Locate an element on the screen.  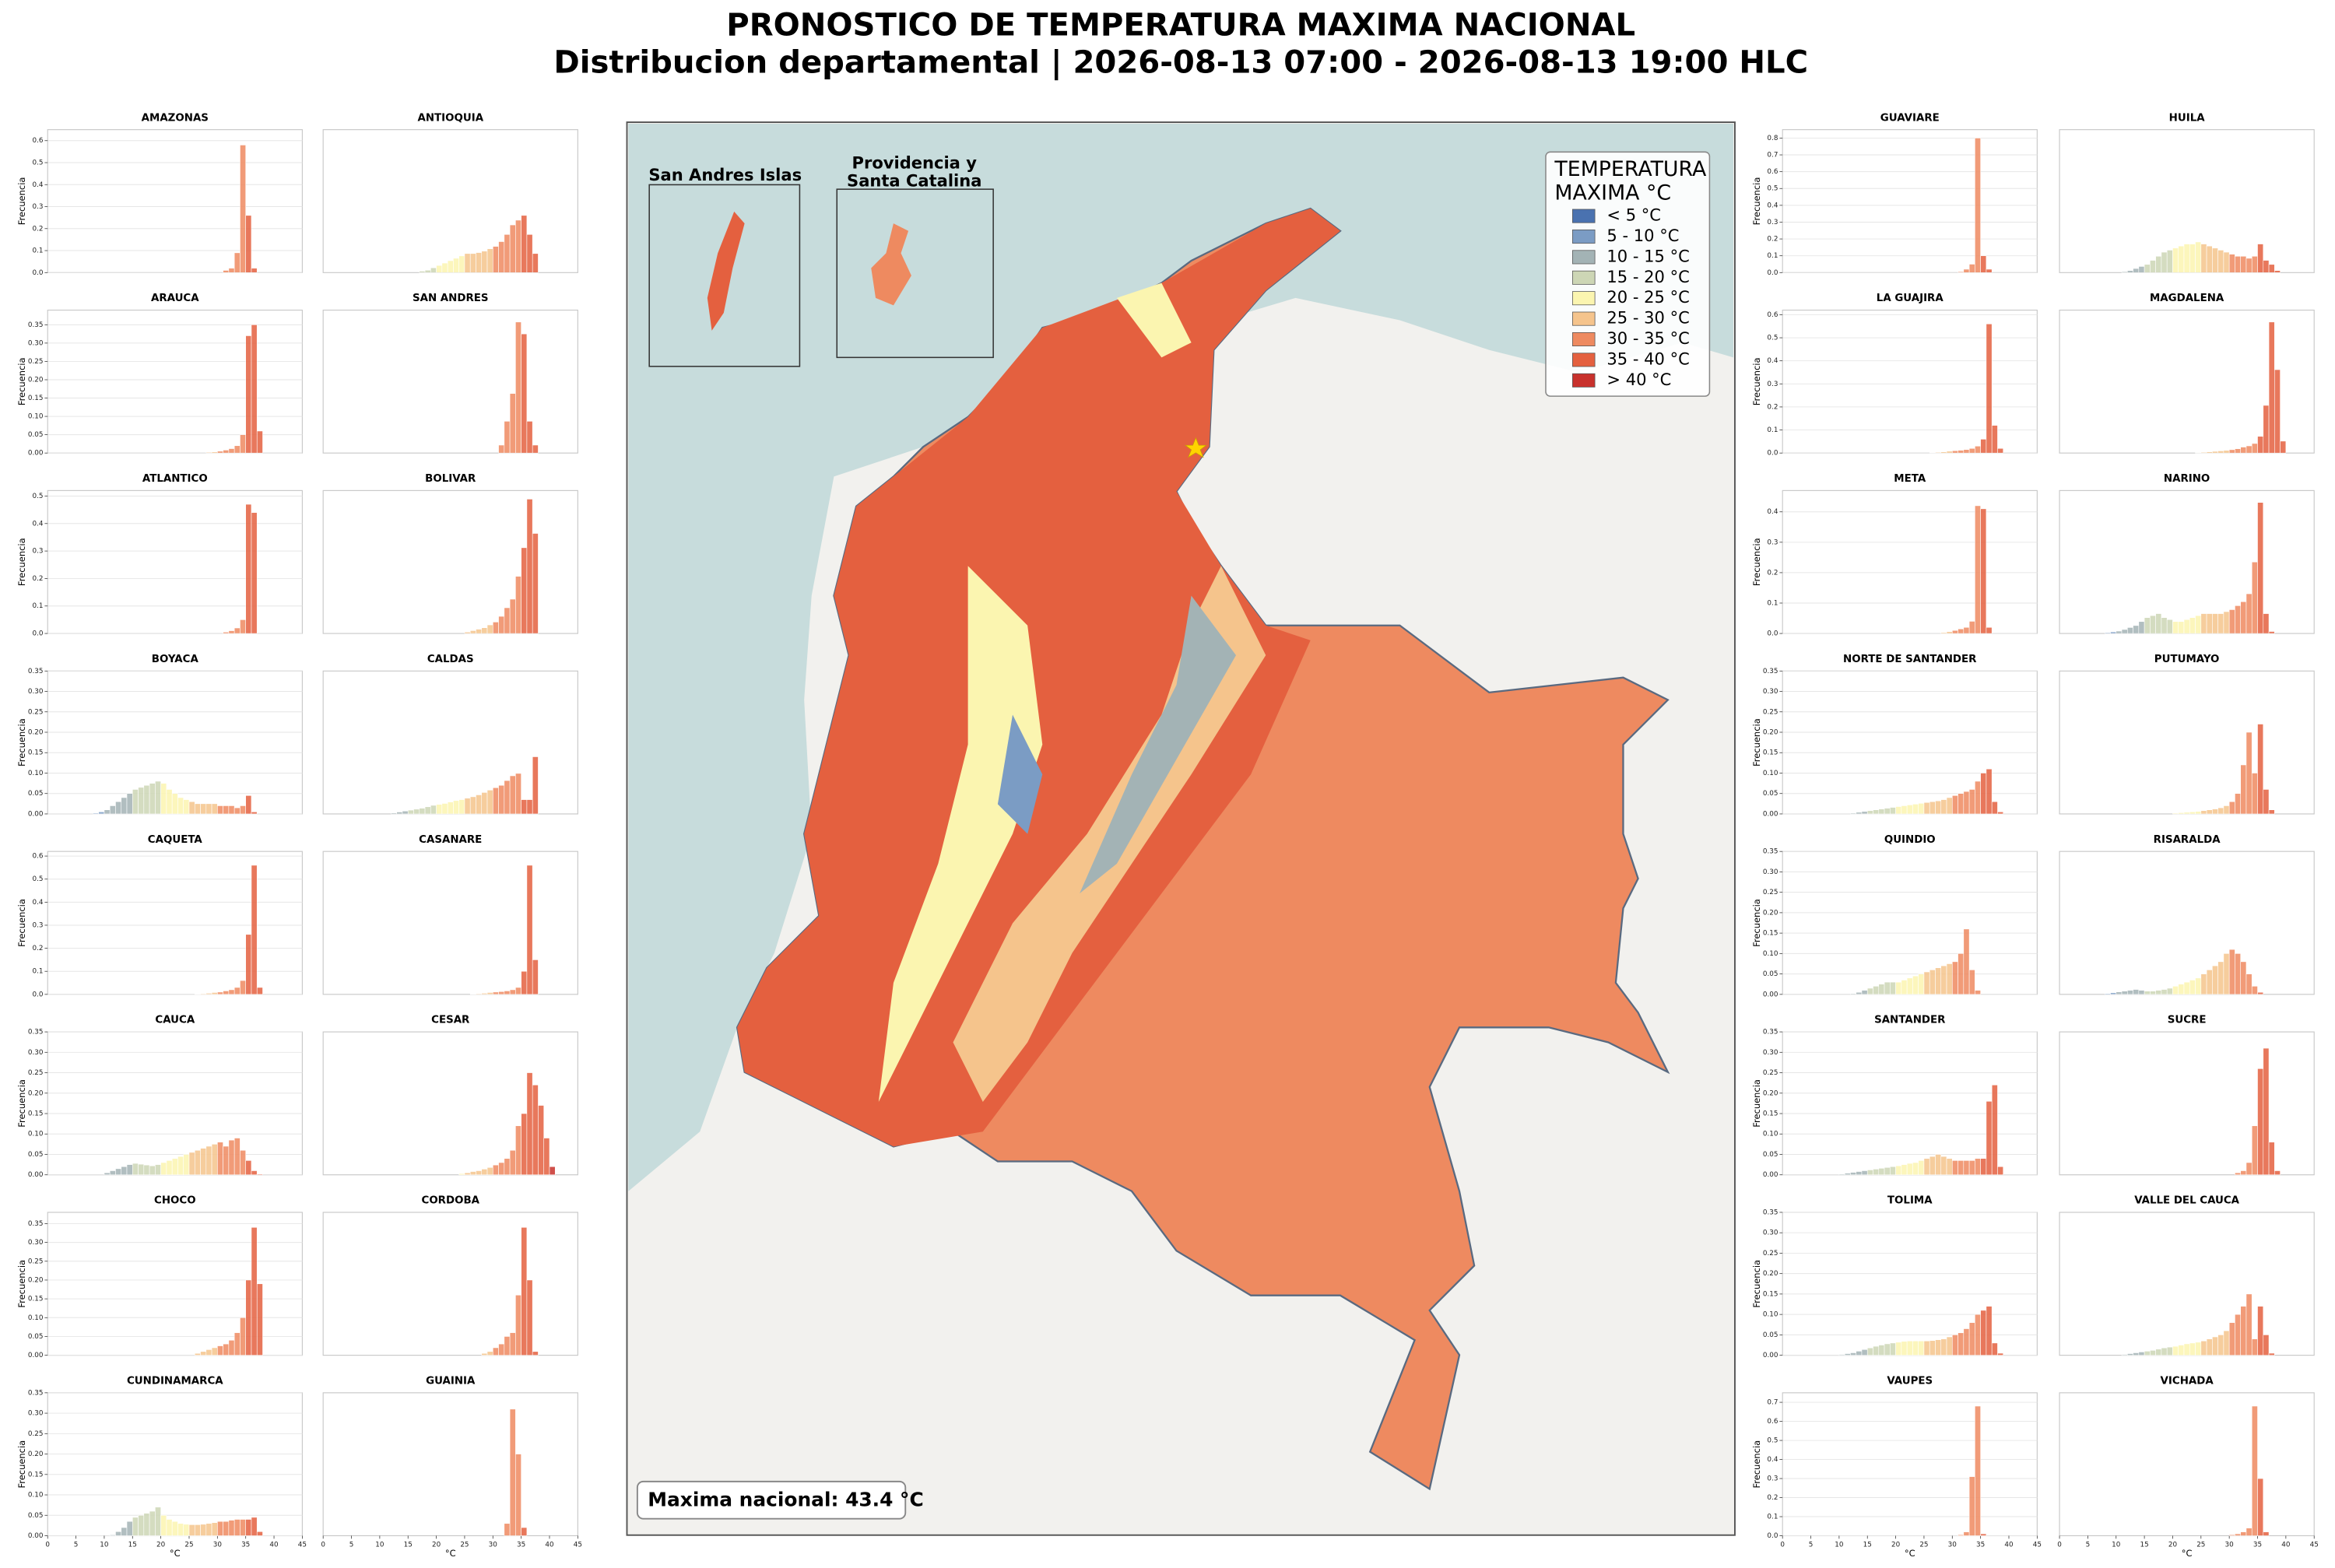
y-tick-label: 0.35 is located at coordinates (36, 671).